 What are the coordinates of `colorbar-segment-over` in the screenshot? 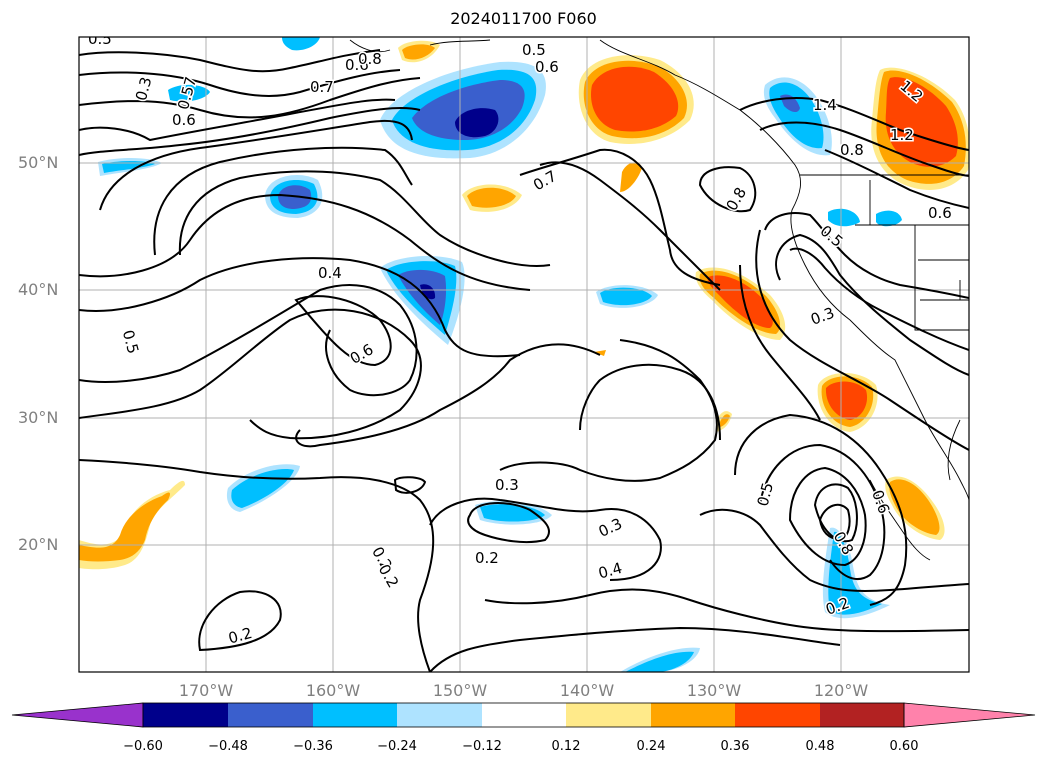 It's located at (969, 715).